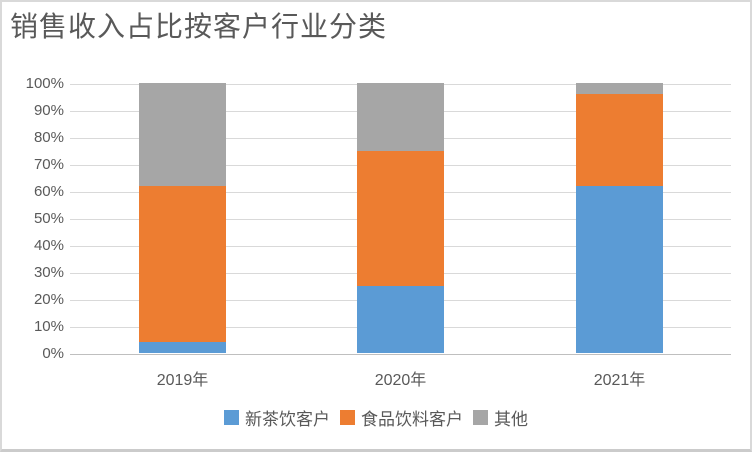 The height and width of the screenshot is (452, 752). What do you see at coordinates (48, 245) in the screenshot?
I see `y-tick-label: 40%` at bounding box center [48, 245].